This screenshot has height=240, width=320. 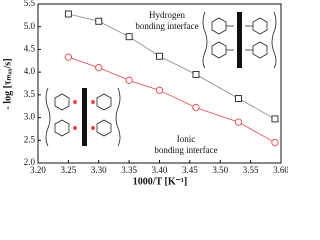 What do you see at coordinates (220, 170) in the screenshot?
I see `x-tick-label: 3.50` at bounding box center [220, 170].